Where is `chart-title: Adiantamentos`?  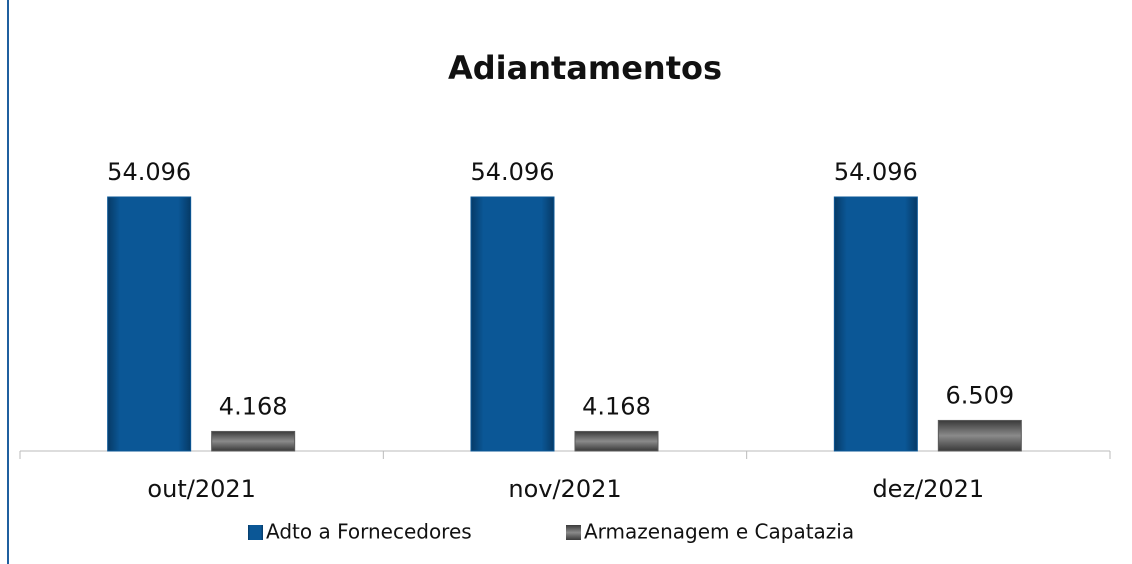
chart-title: Adiantamentos is located at coordinates (585, 68).